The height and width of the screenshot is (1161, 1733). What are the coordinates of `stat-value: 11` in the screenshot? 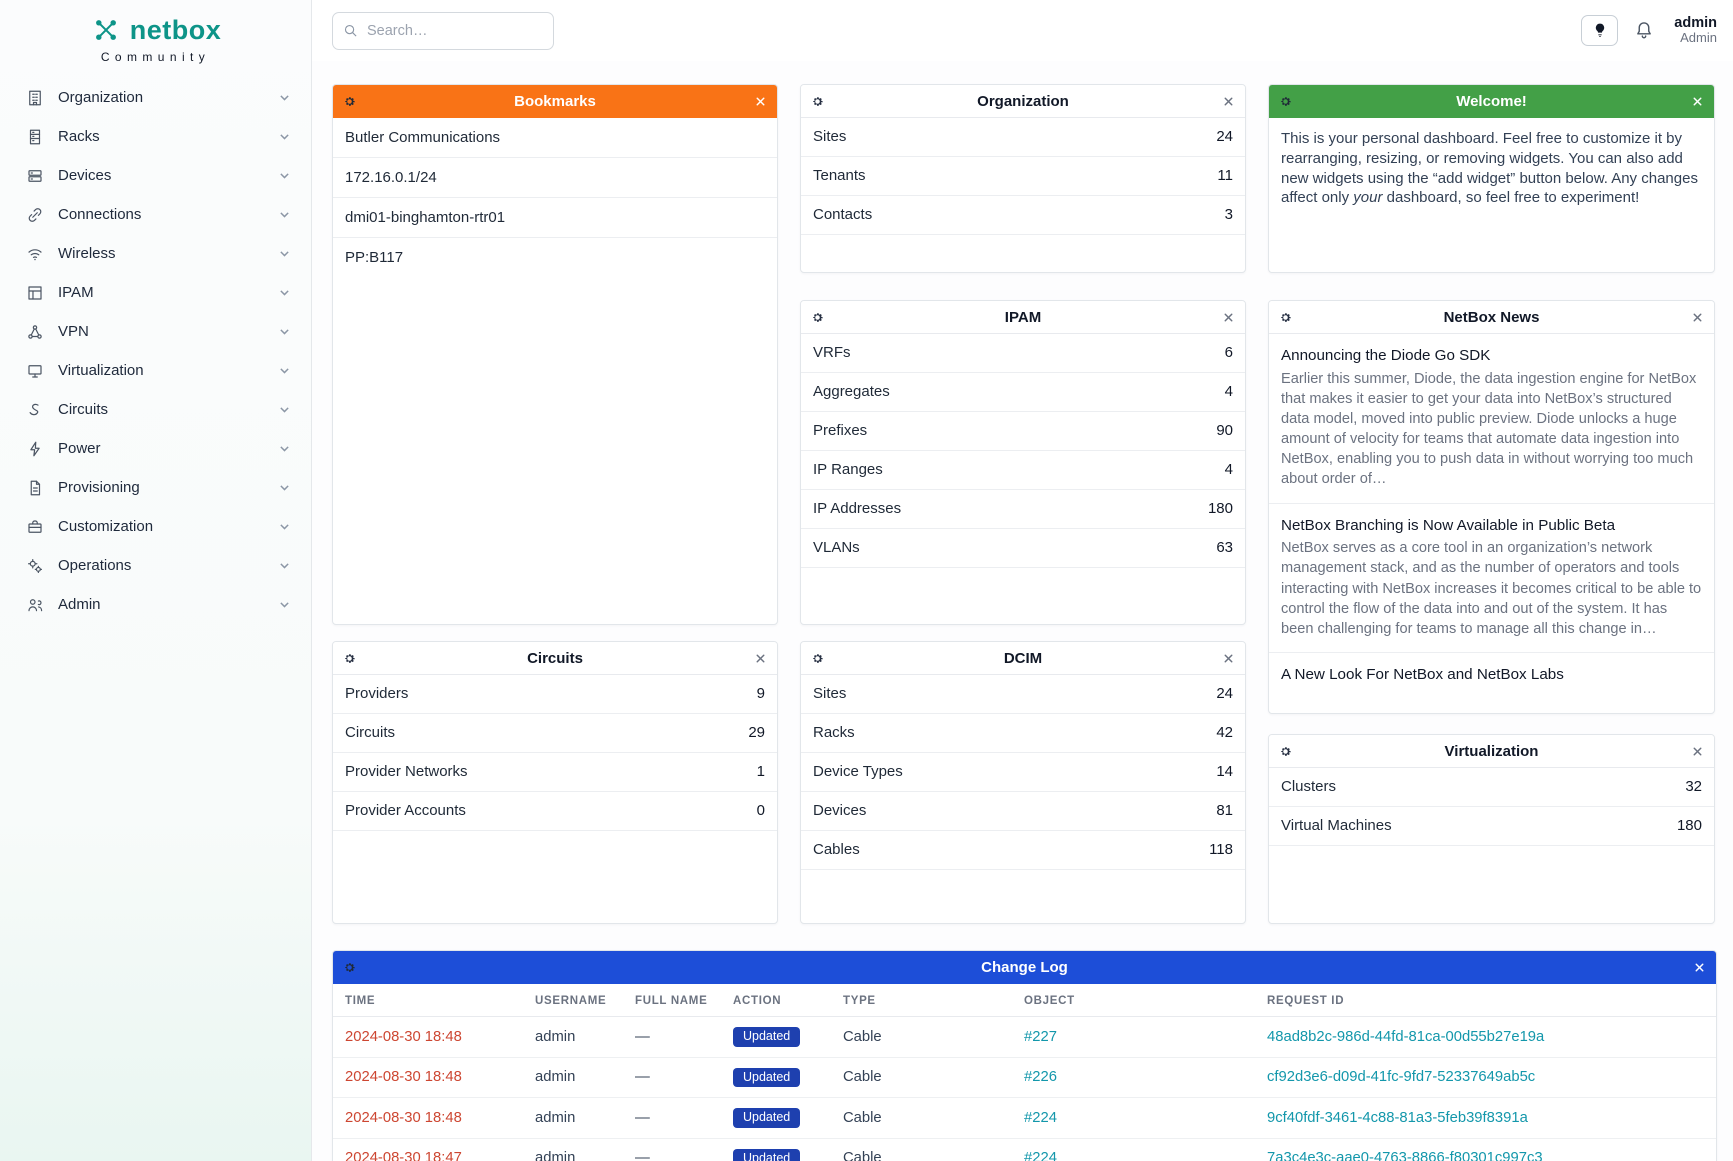 It's located at (1225, 175).